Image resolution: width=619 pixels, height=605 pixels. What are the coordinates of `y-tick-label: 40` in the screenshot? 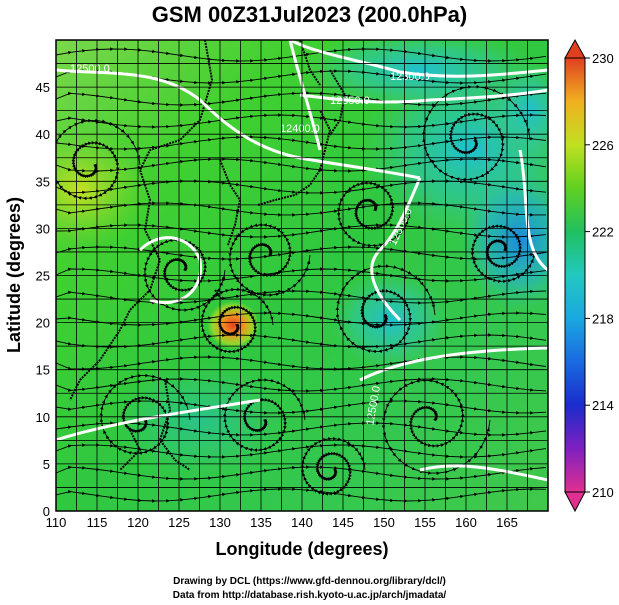 It's located at (43, 134).